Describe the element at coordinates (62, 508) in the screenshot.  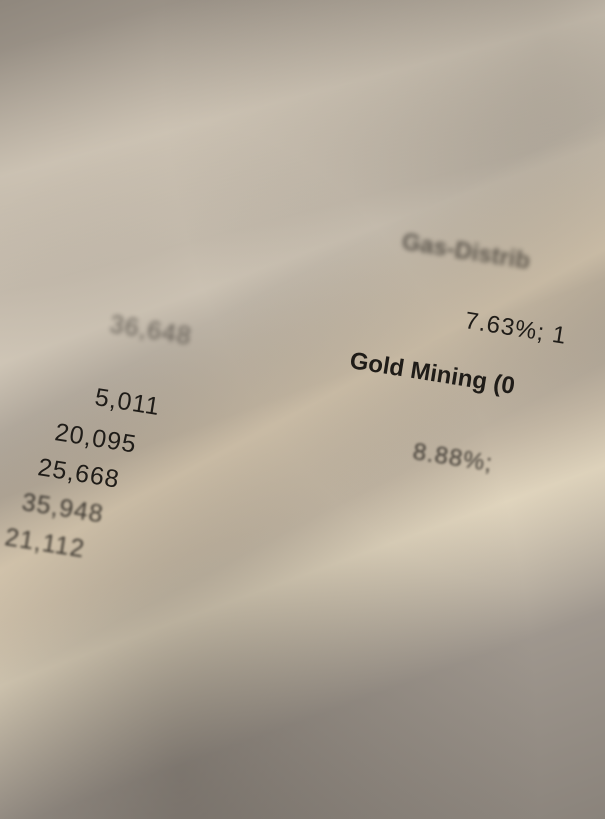
I see `number: 35,948` at that location.